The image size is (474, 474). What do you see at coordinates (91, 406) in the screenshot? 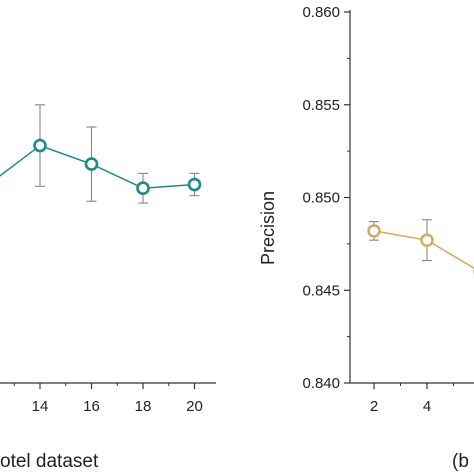
I see `left-x-tick-label: 16` at bounding box center [91, 406].